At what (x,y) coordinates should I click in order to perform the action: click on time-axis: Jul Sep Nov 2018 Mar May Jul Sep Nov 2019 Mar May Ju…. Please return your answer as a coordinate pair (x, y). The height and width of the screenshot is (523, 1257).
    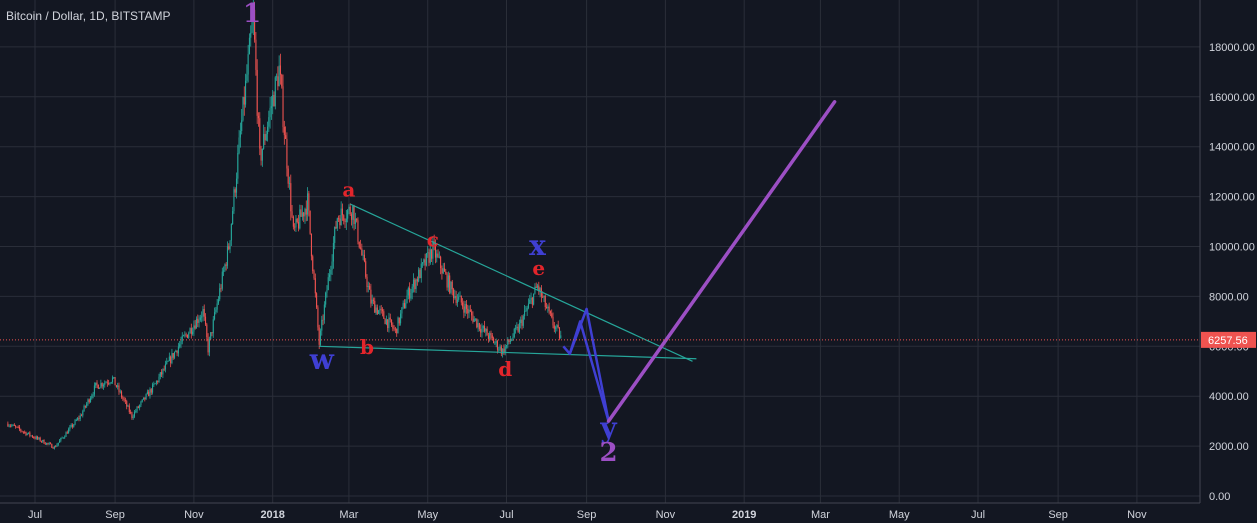
    Looking at the image, I should click on (600, 511).